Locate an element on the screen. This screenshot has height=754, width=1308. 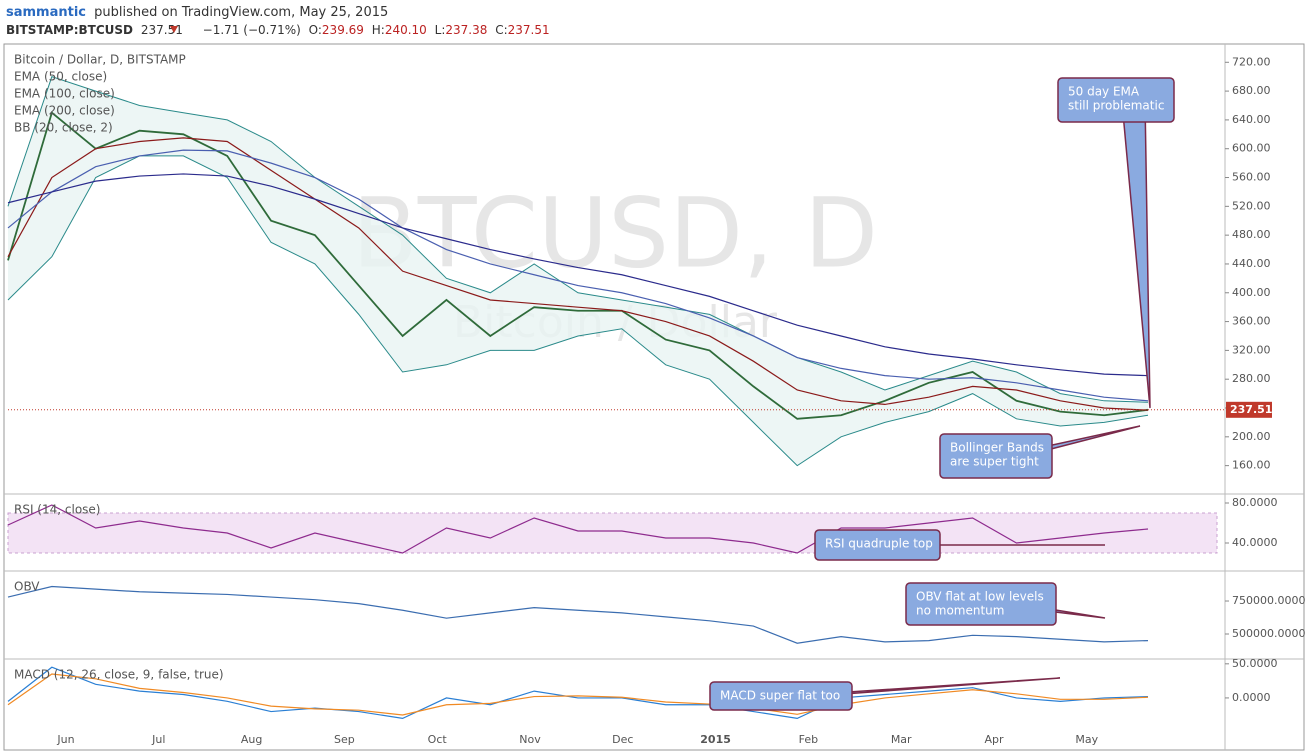
legend-entry: OBV is located at coordinates (27, 587).